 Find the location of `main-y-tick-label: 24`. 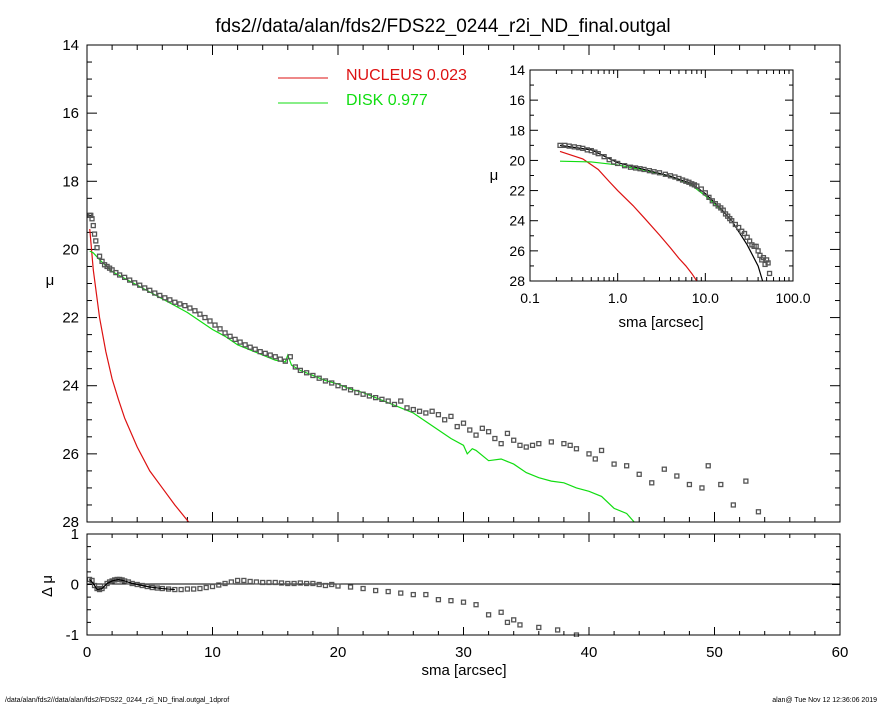

main-y-tick-label: 24 is located at coordinates (70, 386).